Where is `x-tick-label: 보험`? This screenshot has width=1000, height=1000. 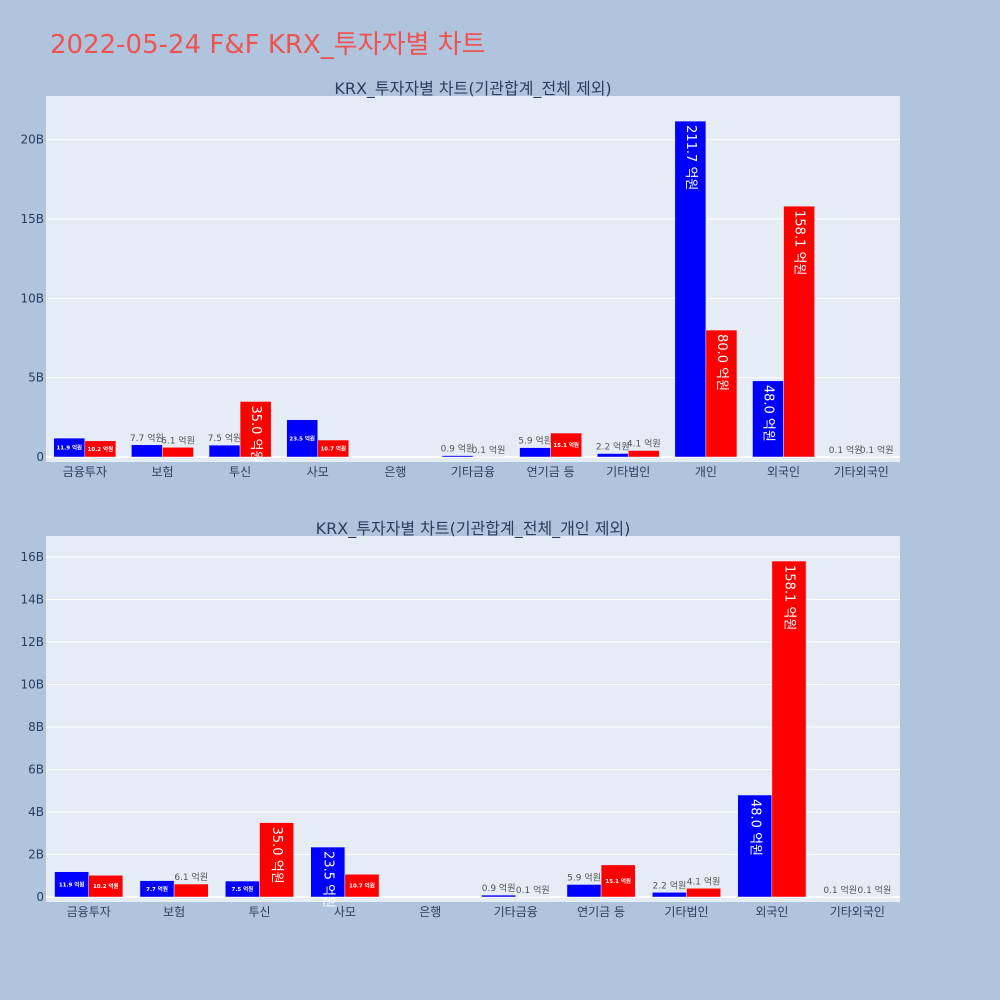
x-tick-label: 보험 is located at coordinates (162, 472).